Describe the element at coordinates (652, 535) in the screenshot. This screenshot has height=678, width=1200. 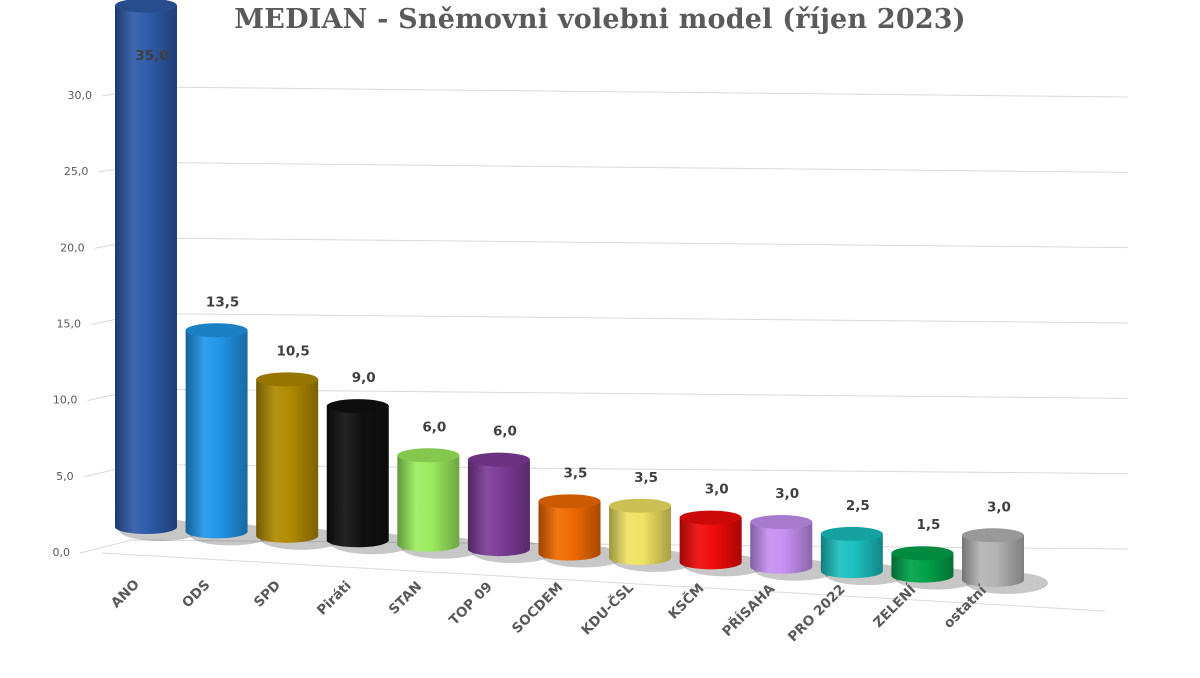
I see `bar-kdu-sl` at that location.